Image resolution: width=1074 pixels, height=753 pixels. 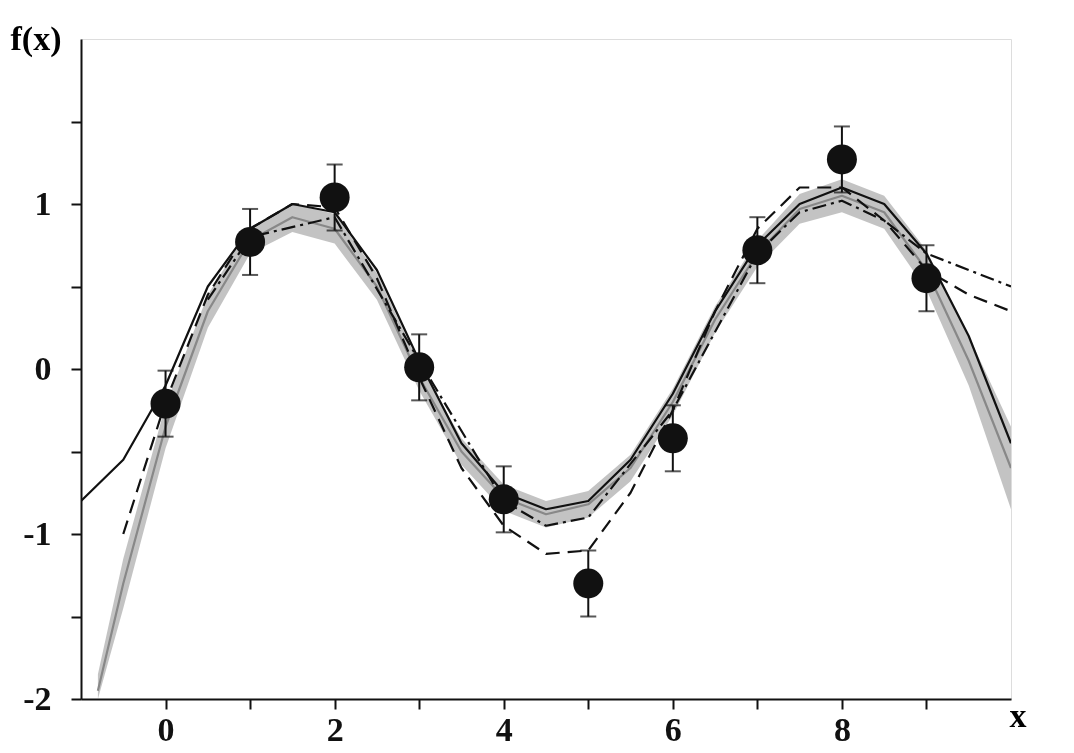 I want to click on x-tick-label: 2, so click(x=335, y=729).